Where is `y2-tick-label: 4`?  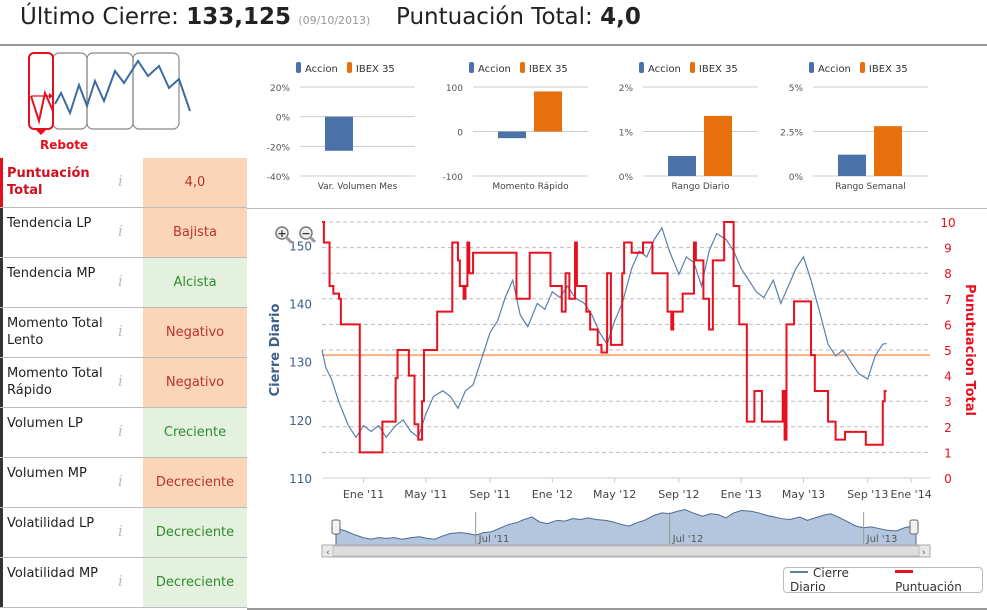
y2-tick-label: 4 is located at coordinates (948, 377).